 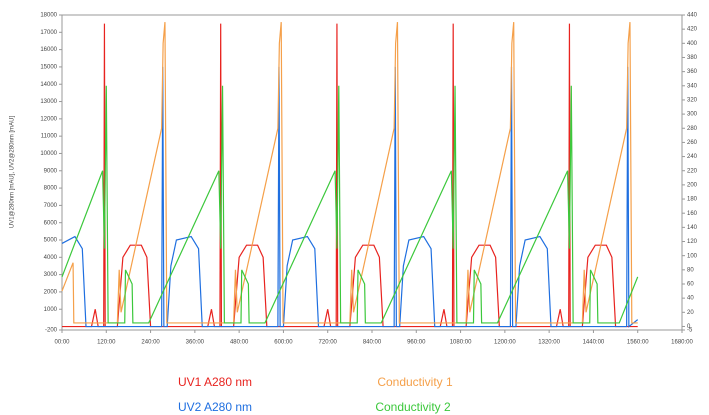 What do you see at coordinates (692, 200) in the screenshot?
I see `y2-tick-label: 180` at bounding box center [692, 200].